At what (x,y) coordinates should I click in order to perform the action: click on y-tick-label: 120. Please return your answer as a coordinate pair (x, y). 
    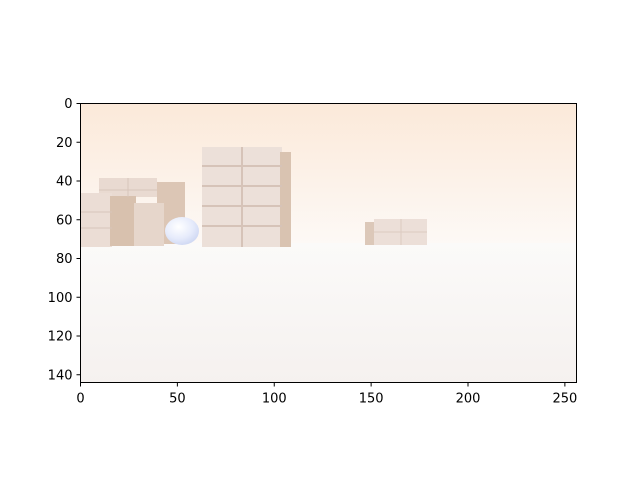
    Looking at the image, I should click on (60, 337).